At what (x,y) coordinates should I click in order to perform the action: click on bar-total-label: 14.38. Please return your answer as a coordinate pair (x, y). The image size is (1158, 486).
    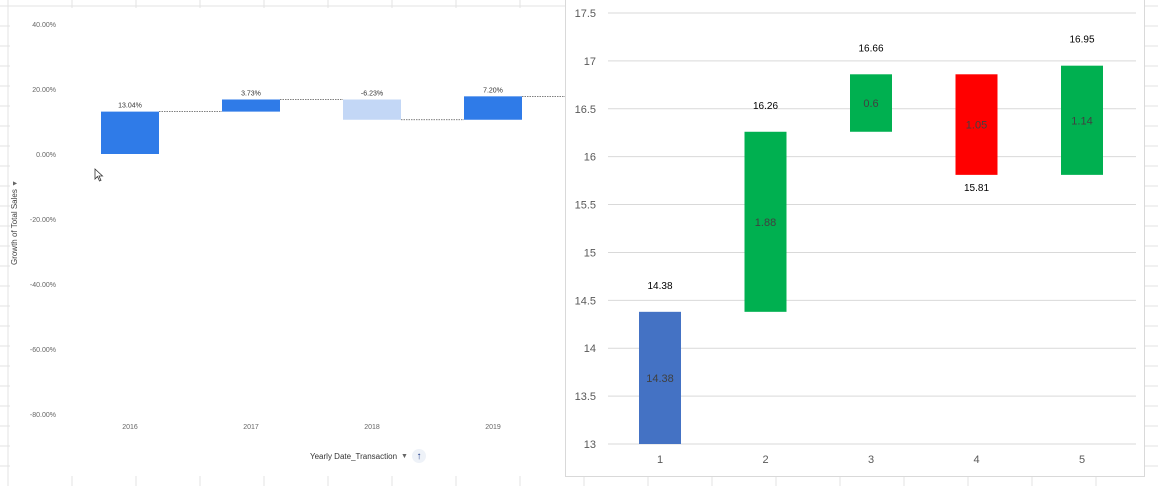
    Looking at the image, I should click on (659, 286).